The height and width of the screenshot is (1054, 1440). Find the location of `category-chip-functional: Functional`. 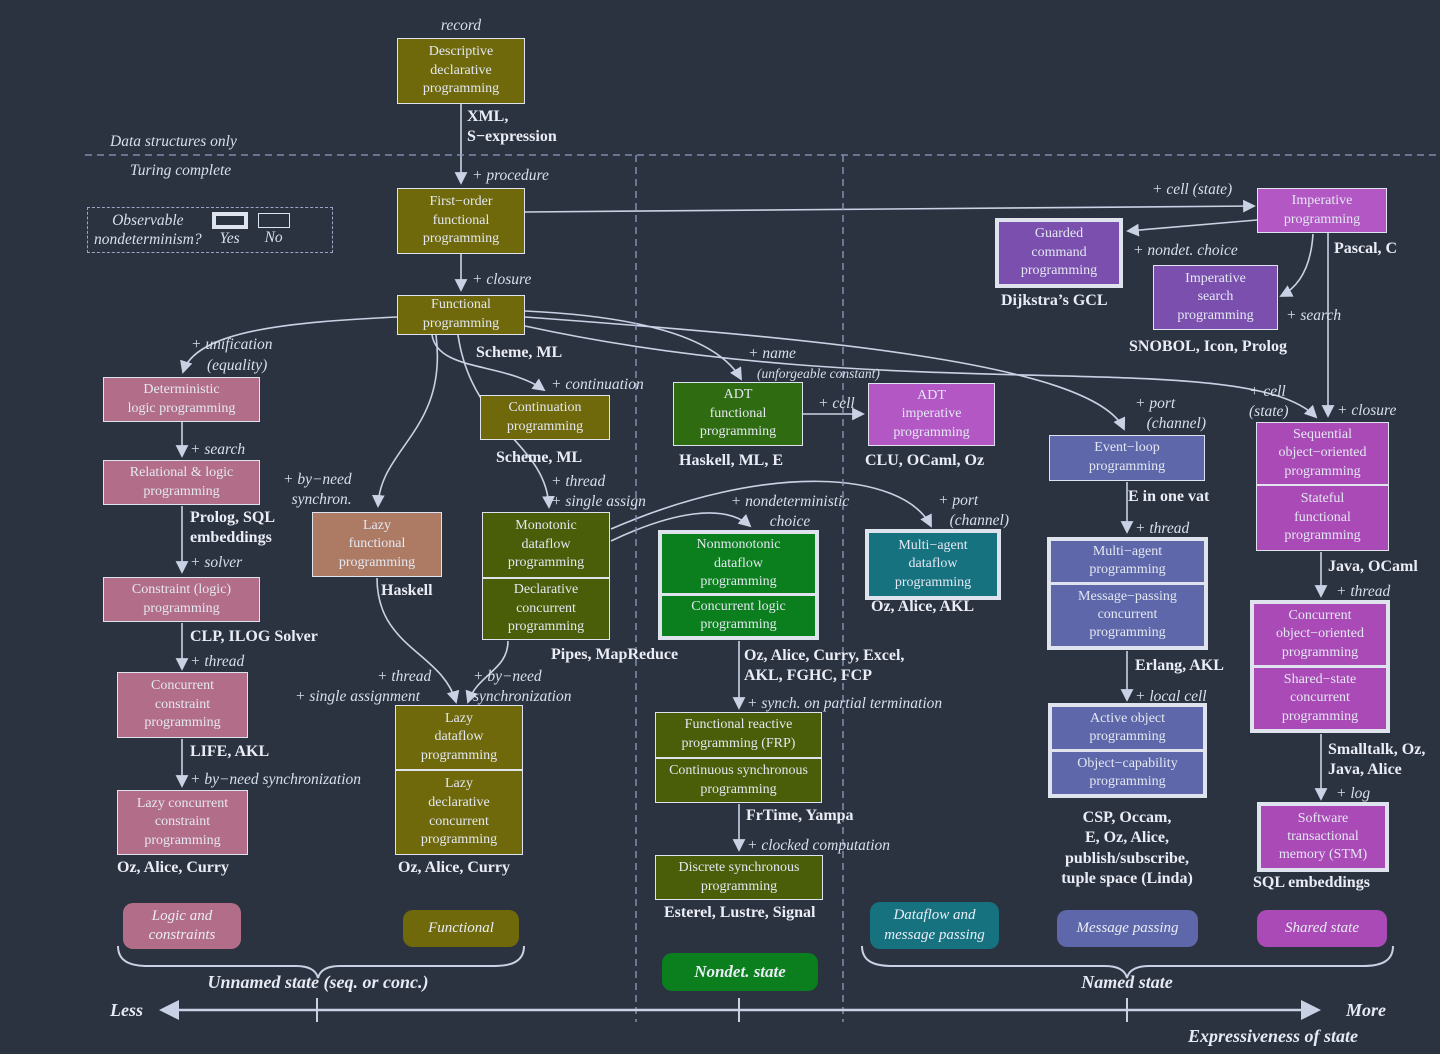

category-chip-functional: Functional is located at coordinates (461, 928).